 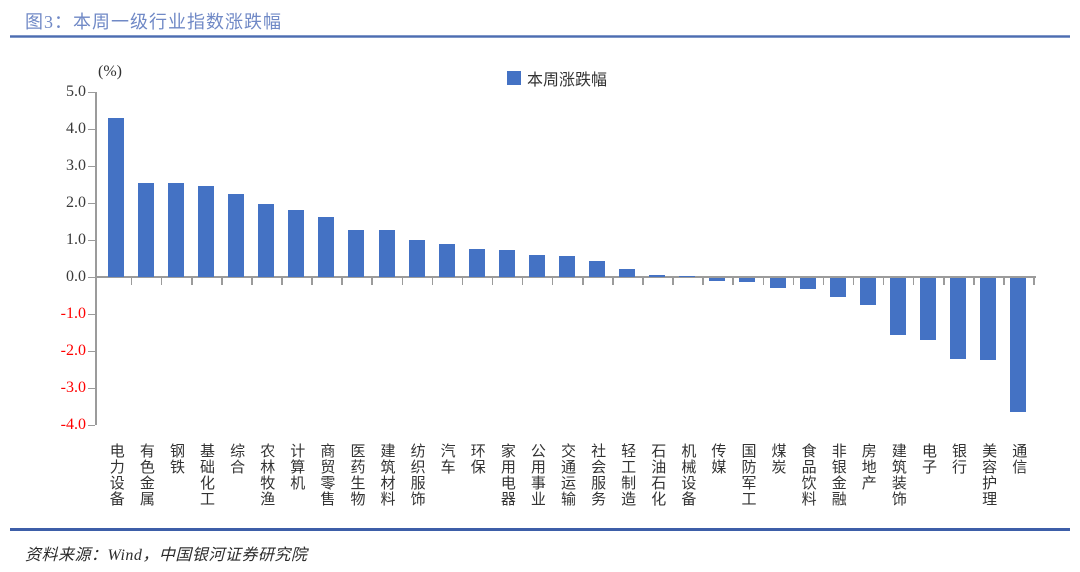 I want to click on bar-国防军工, so click(x=747, y=280).